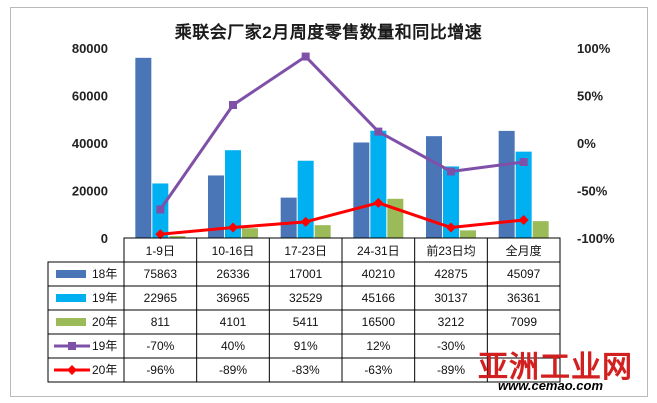 The image size is (657, 403). I want to click on x-tick-label: 17-23日, so click(305, 251).